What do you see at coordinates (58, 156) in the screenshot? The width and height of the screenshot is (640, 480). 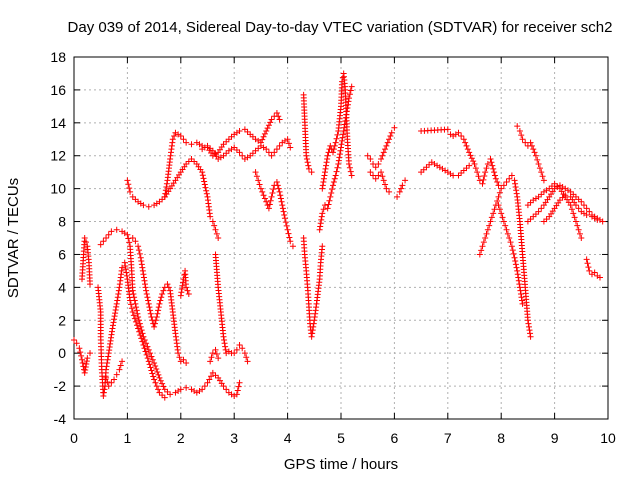 I see `y-tick-label: 12` at bounding box center [58, 156].